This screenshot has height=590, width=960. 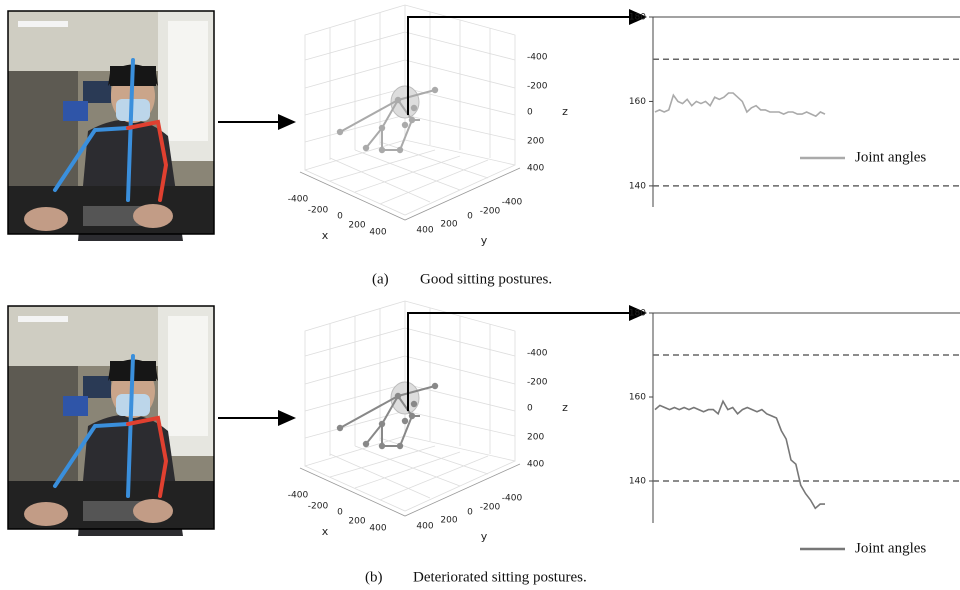 I want to click on caption-text: Deteriorated sitting postures., so click(x=500, y=577).